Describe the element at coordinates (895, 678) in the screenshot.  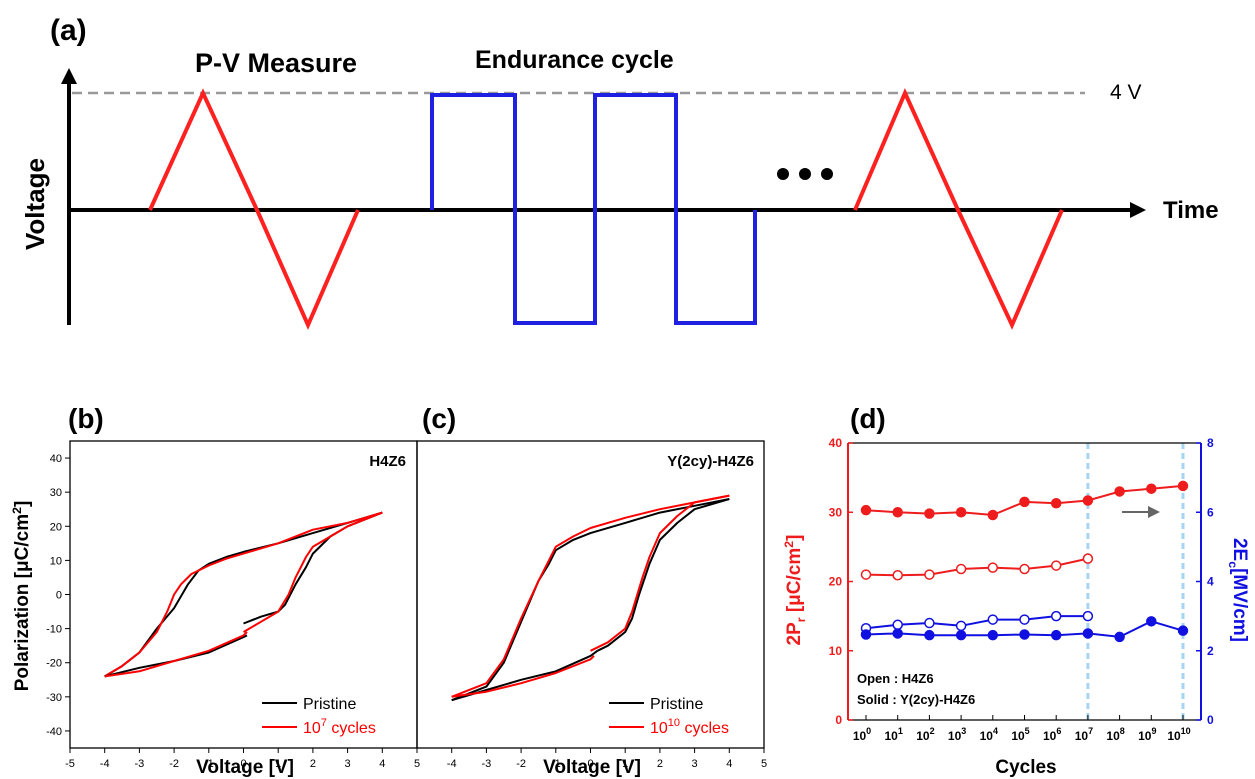
I see `legend-open-d: Open : H4Z6` at that location.